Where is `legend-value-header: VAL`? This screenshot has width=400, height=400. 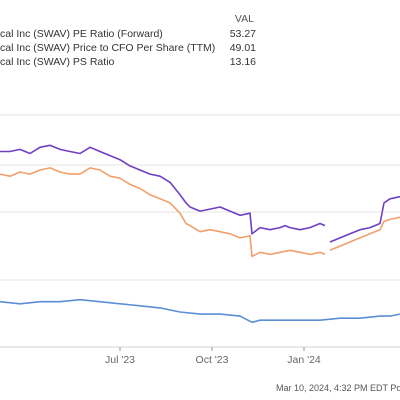
legend-value-header: VAL is located at coordinates (244, 19).